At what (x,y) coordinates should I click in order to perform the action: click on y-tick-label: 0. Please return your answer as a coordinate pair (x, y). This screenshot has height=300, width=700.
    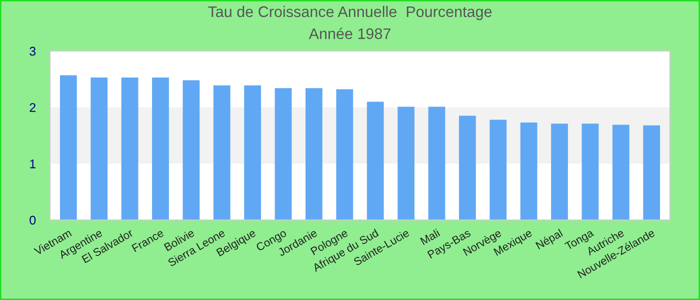
    Looking at the image, I should click on (33, 220).